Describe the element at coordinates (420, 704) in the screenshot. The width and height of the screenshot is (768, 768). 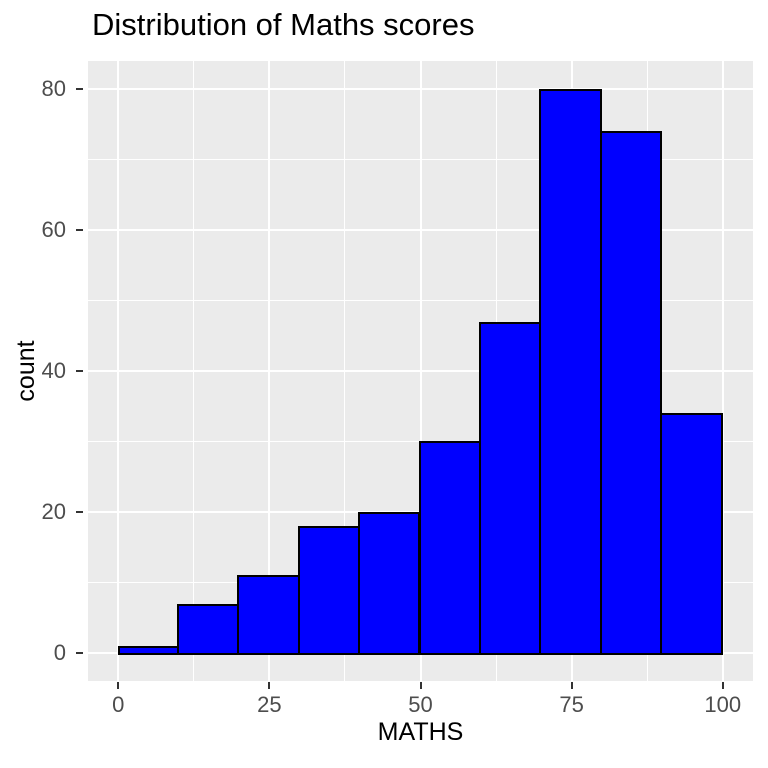
I see `x-tick-label: 50` at that location.